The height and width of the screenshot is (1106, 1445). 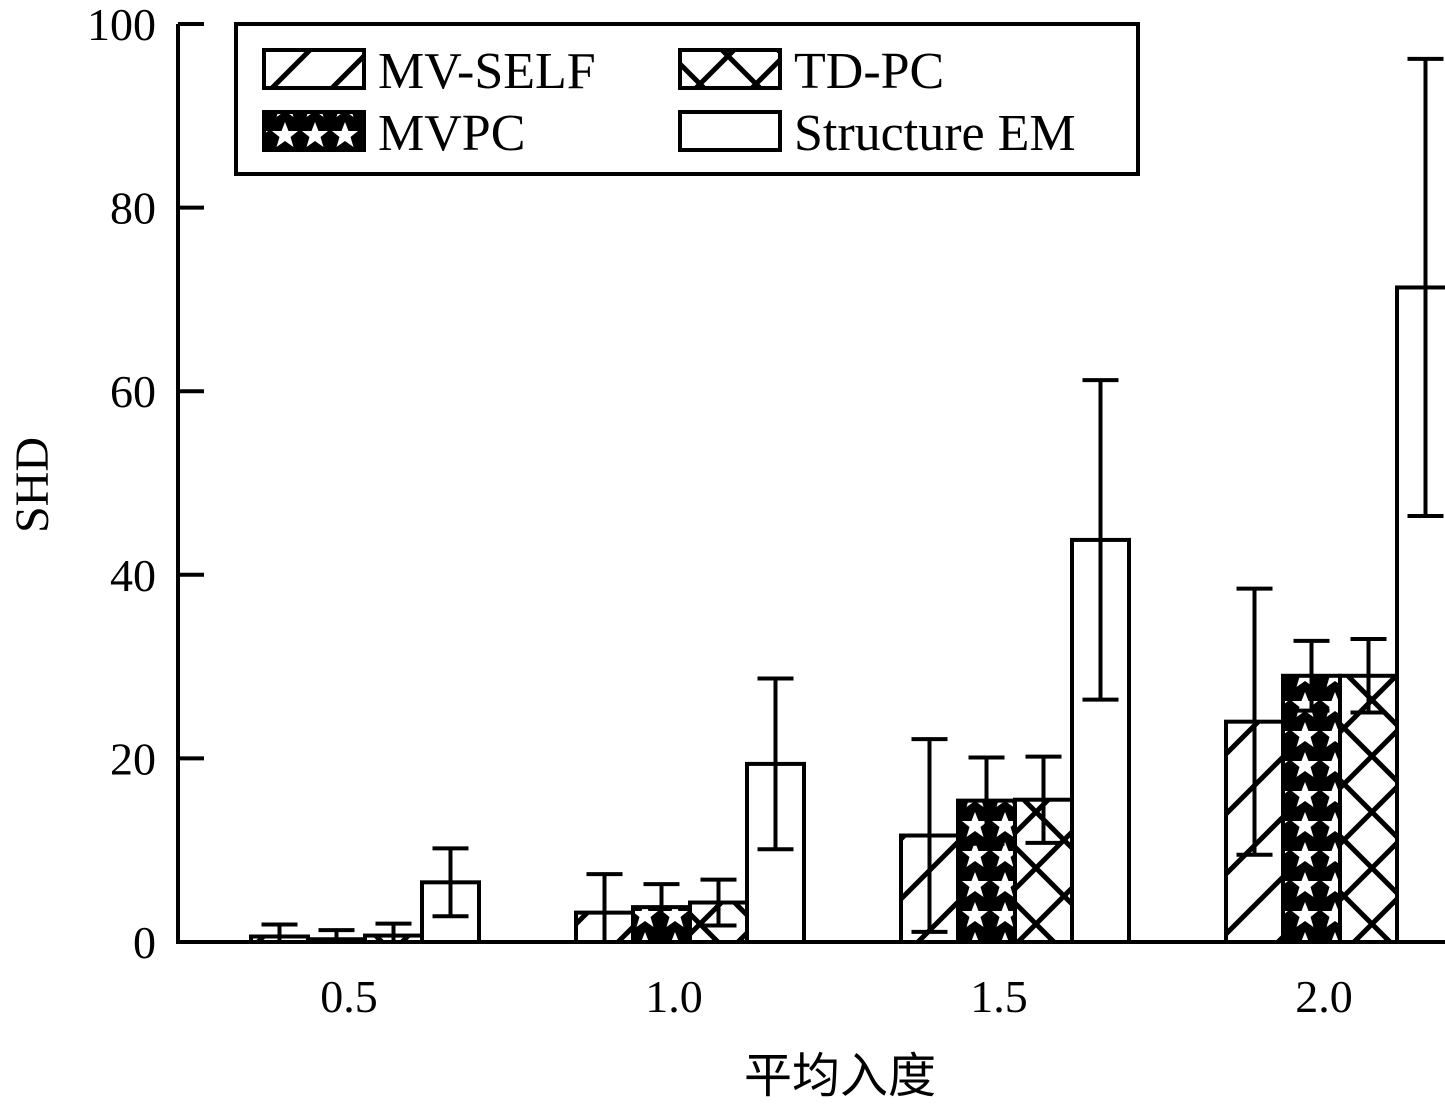 I want to click on error-bar-mv-self-1.5, so click(x=929, y=835).